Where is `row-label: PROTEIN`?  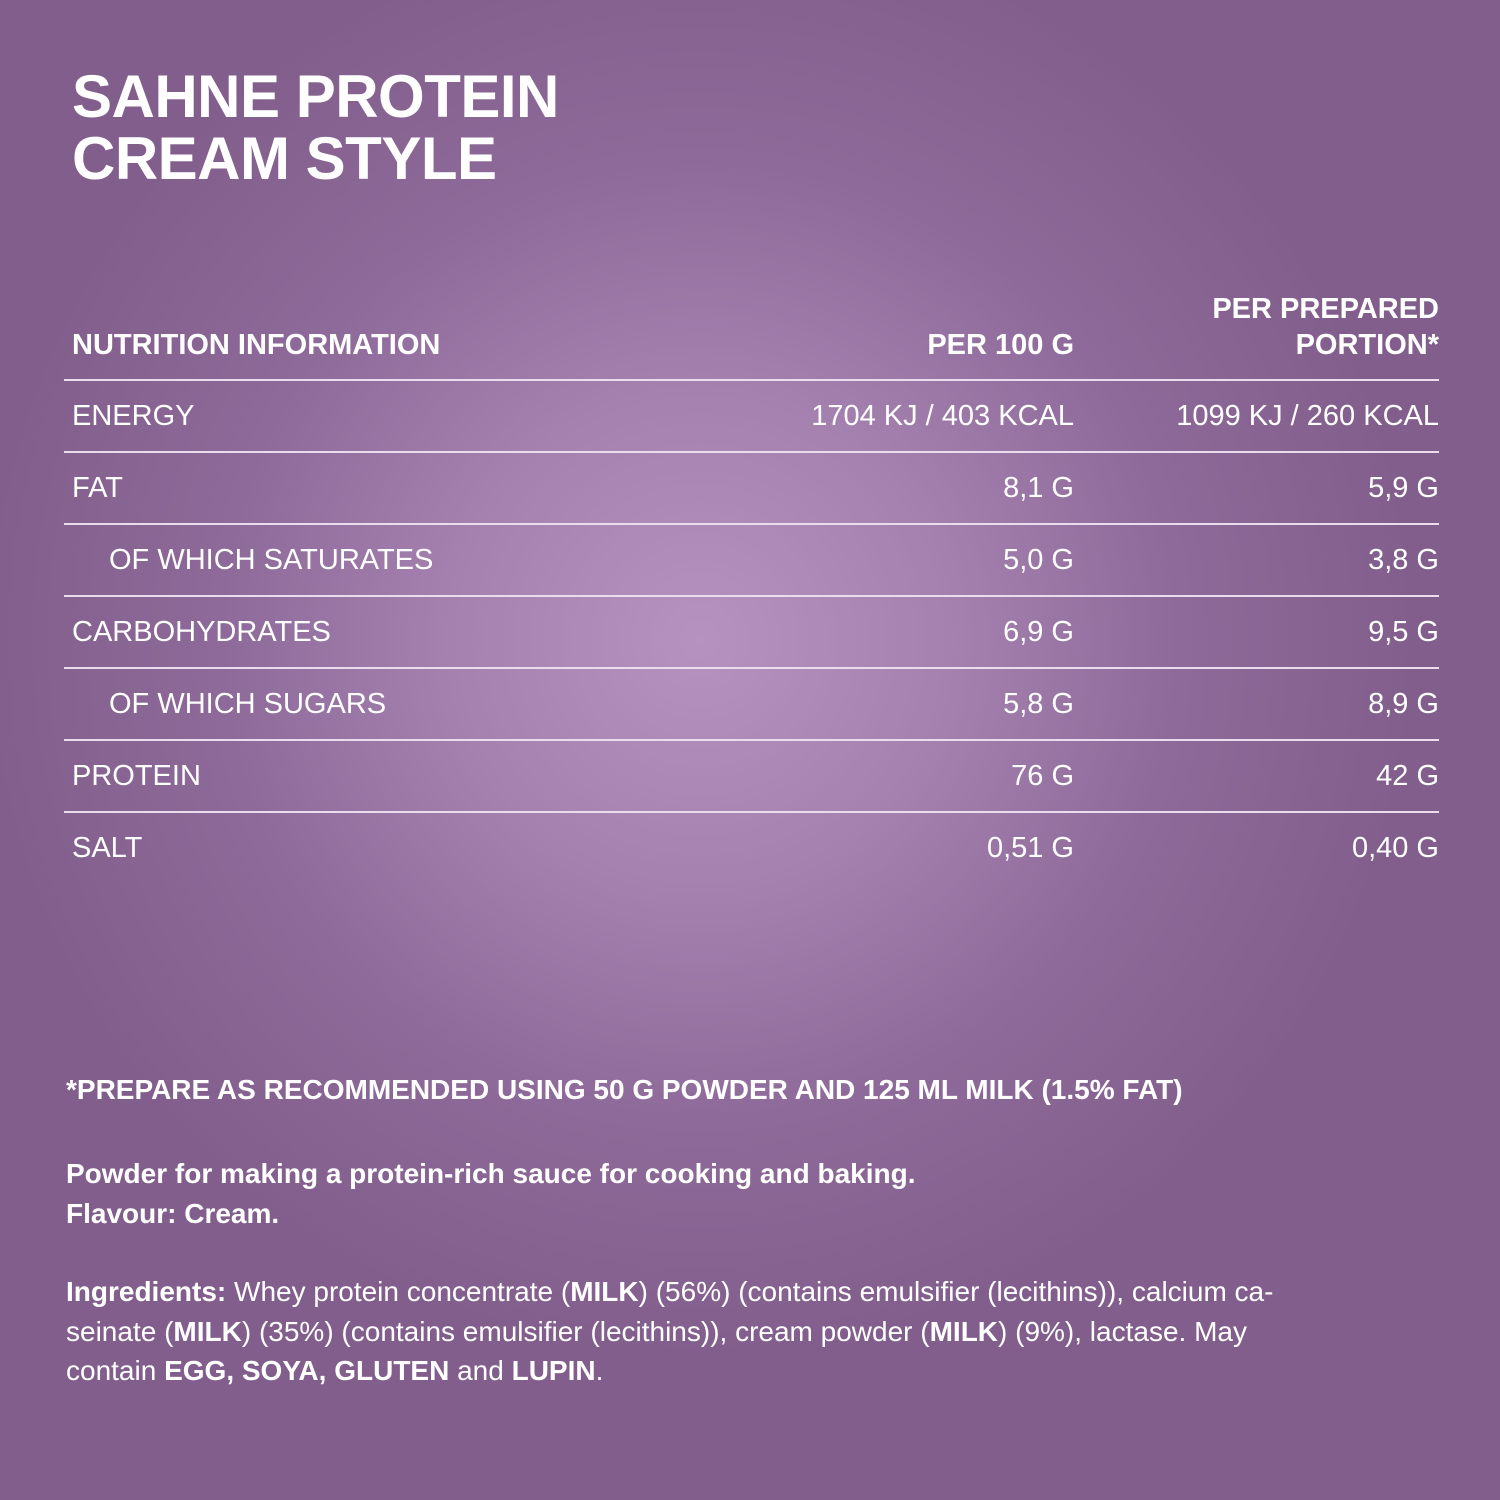
row-label: PROTEIN is located at coordinates (136, 775).